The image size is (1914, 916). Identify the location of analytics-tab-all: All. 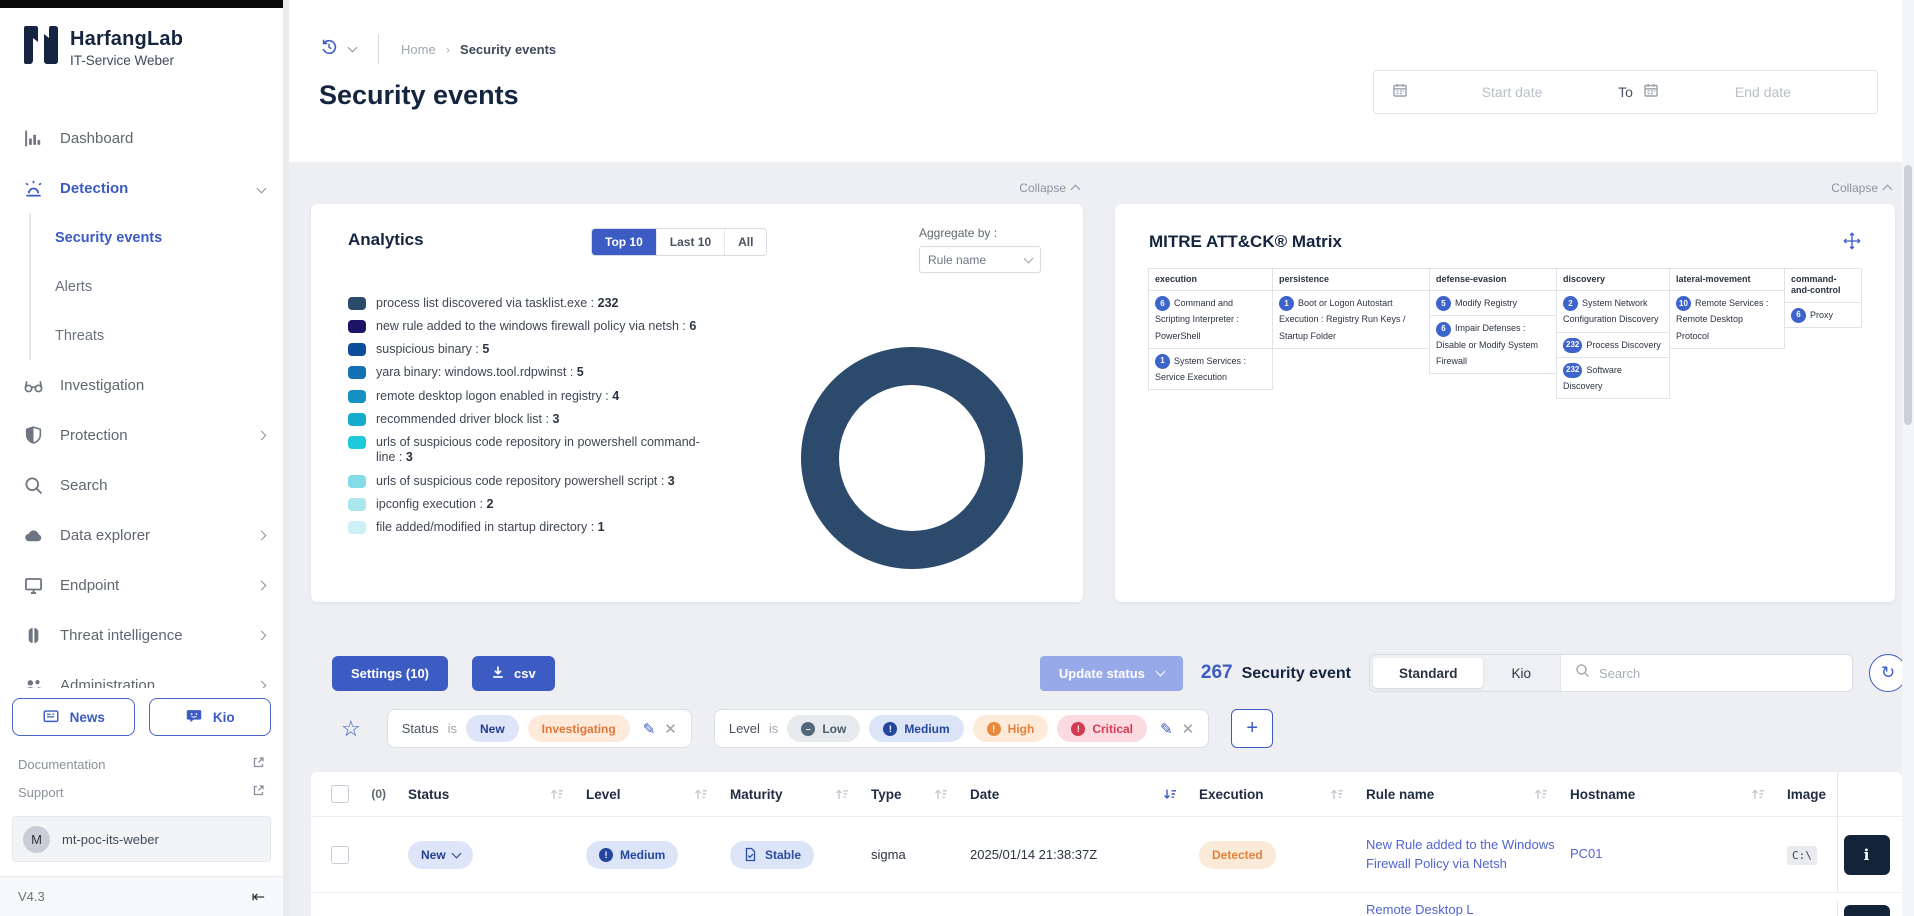
(745, 242).